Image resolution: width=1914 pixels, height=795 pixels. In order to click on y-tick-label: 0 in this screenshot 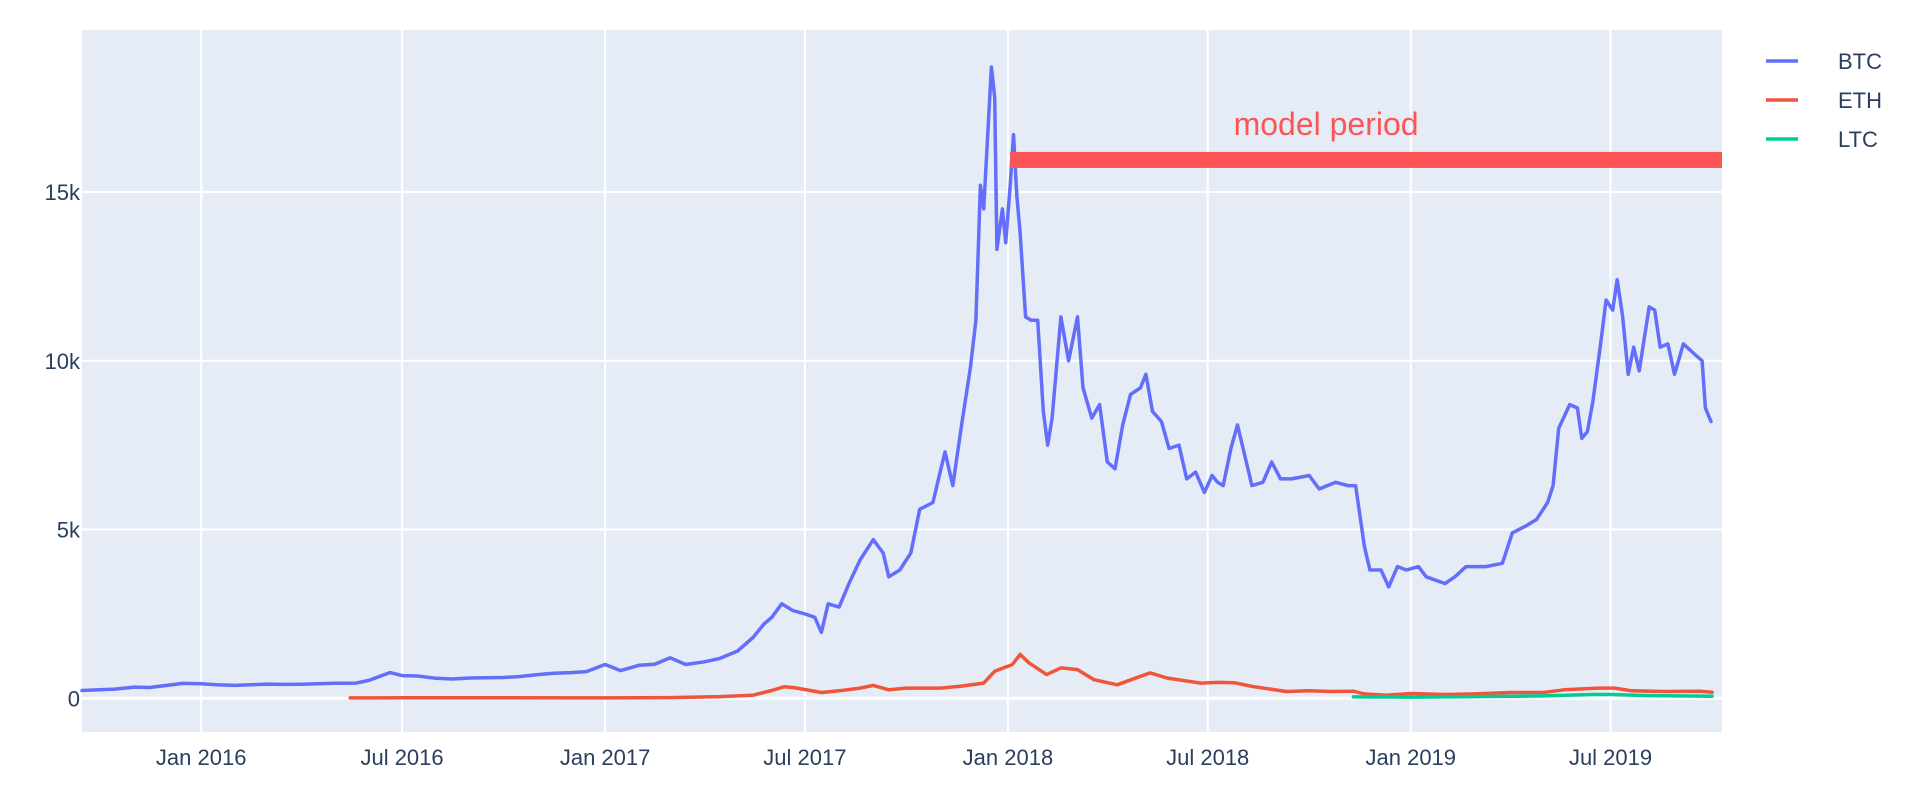, I will do `click(74, 698)`.